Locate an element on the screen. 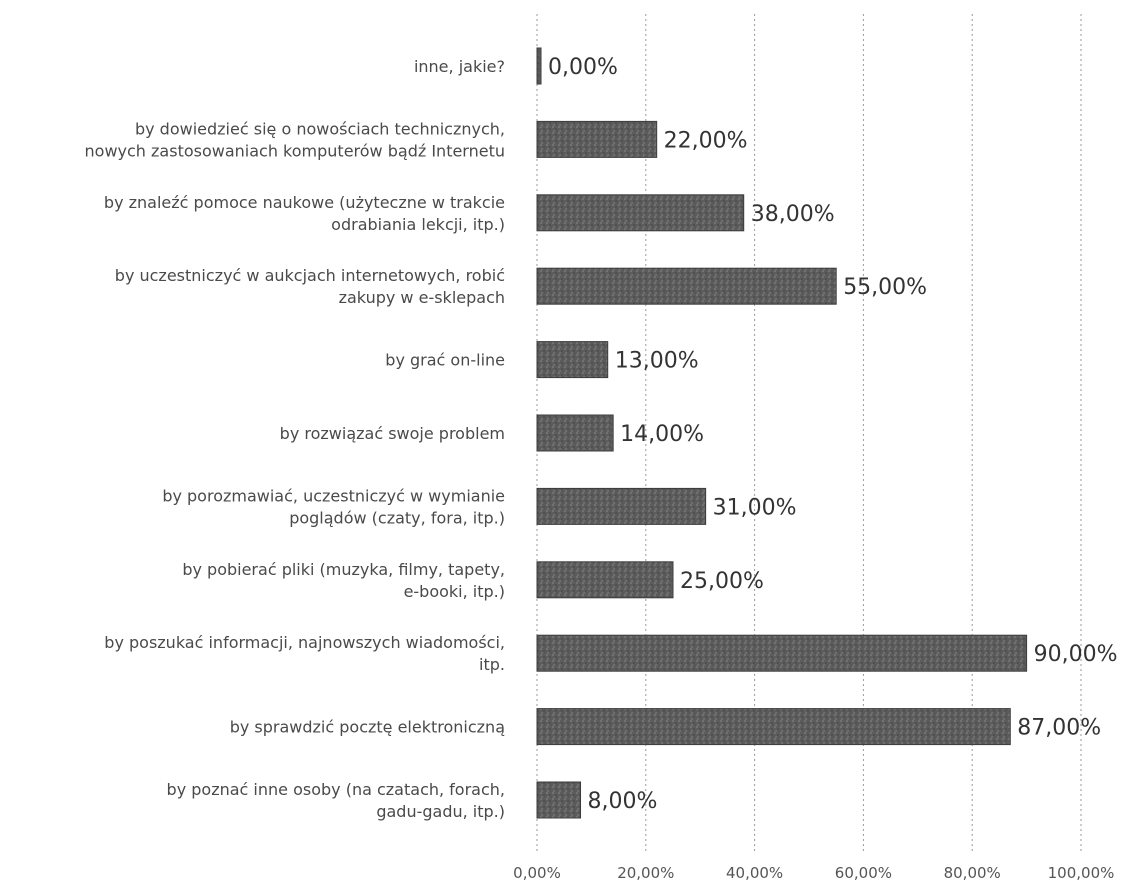  x-tick-label-4: 80,00% is located at coordinates (972, 873).